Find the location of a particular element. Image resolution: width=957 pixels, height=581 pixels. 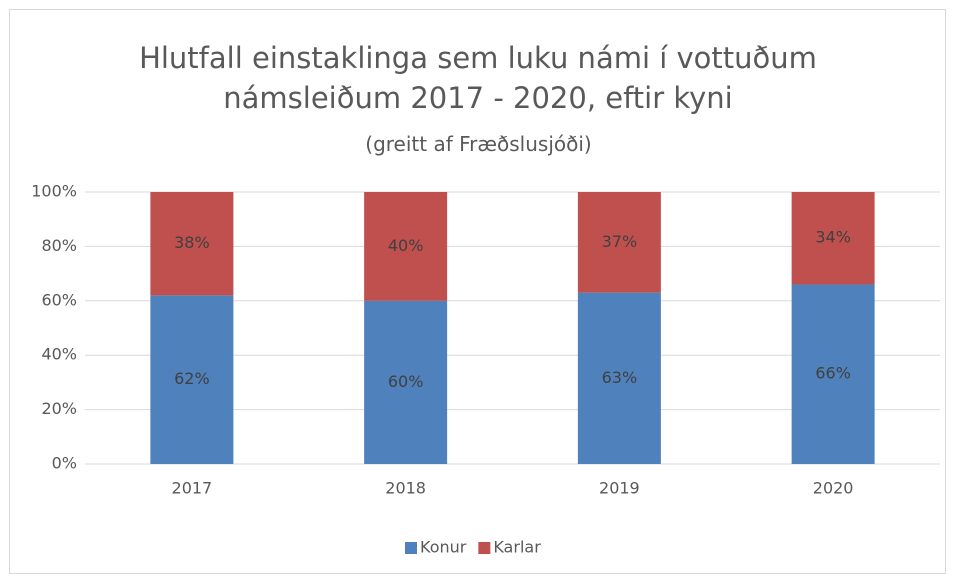

data-label: 66% is located at coordinates (833, 373).